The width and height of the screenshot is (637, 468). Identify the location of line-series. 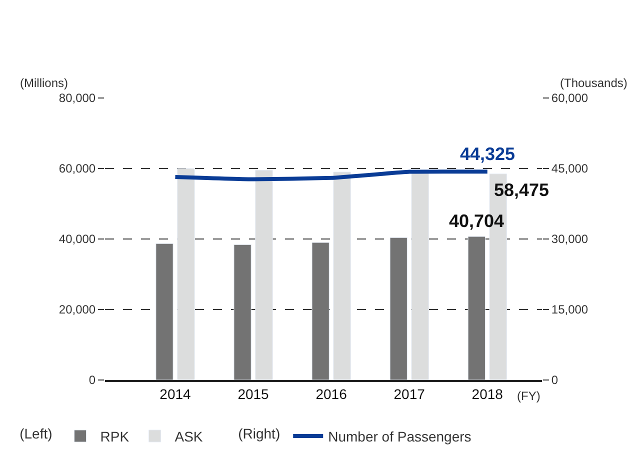
(331, 176).